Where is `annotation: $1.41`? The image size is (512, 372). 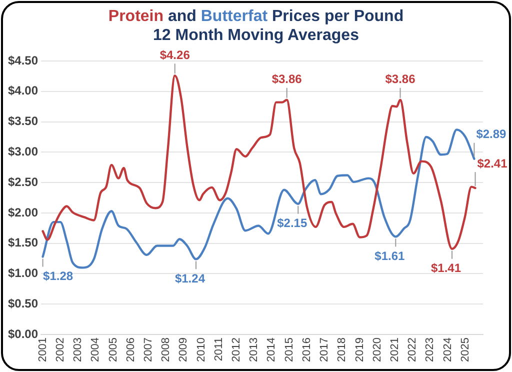
annotation: $1.41 is located at coordinates (446, 268).